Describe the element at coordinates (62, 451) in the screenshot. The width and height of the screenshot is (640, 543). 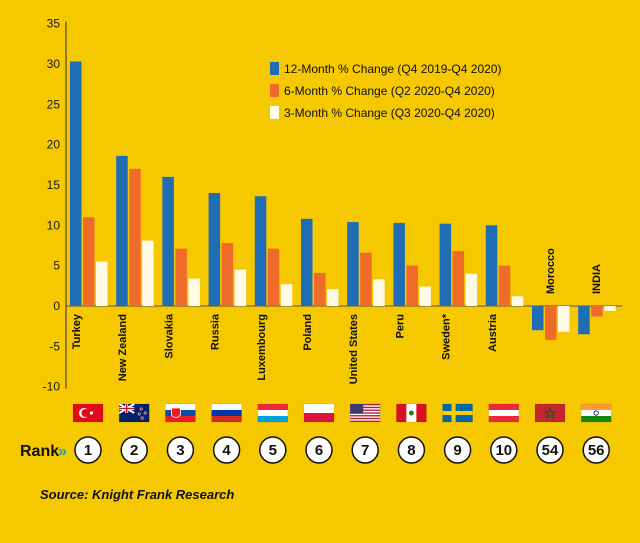
I see `rank-arrow-icon: »` at that location.